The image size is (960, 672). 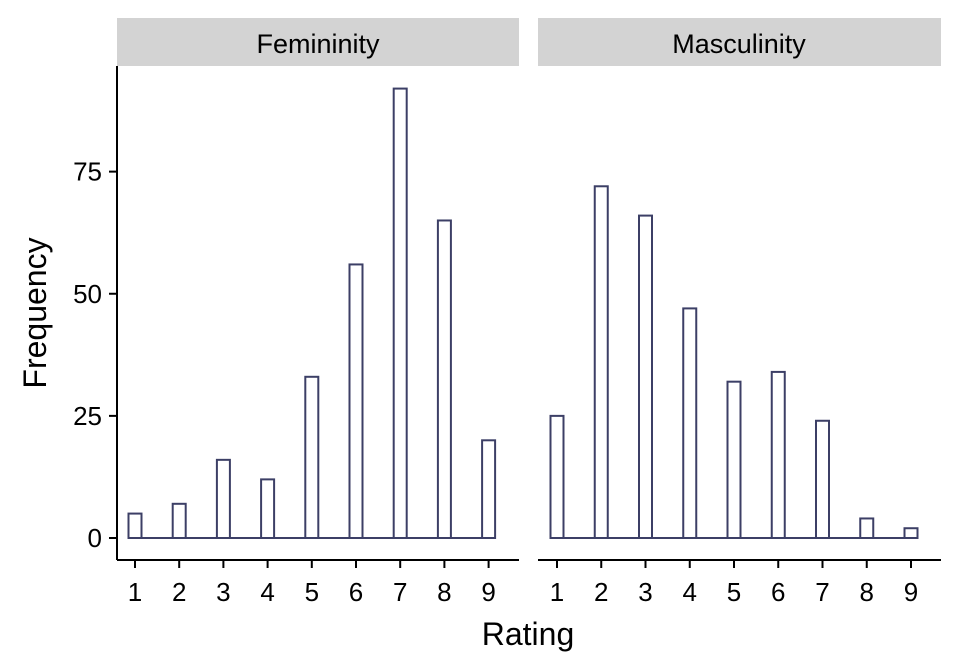 I want to click on y-tick-label: 0, so click(x=95, y=538).